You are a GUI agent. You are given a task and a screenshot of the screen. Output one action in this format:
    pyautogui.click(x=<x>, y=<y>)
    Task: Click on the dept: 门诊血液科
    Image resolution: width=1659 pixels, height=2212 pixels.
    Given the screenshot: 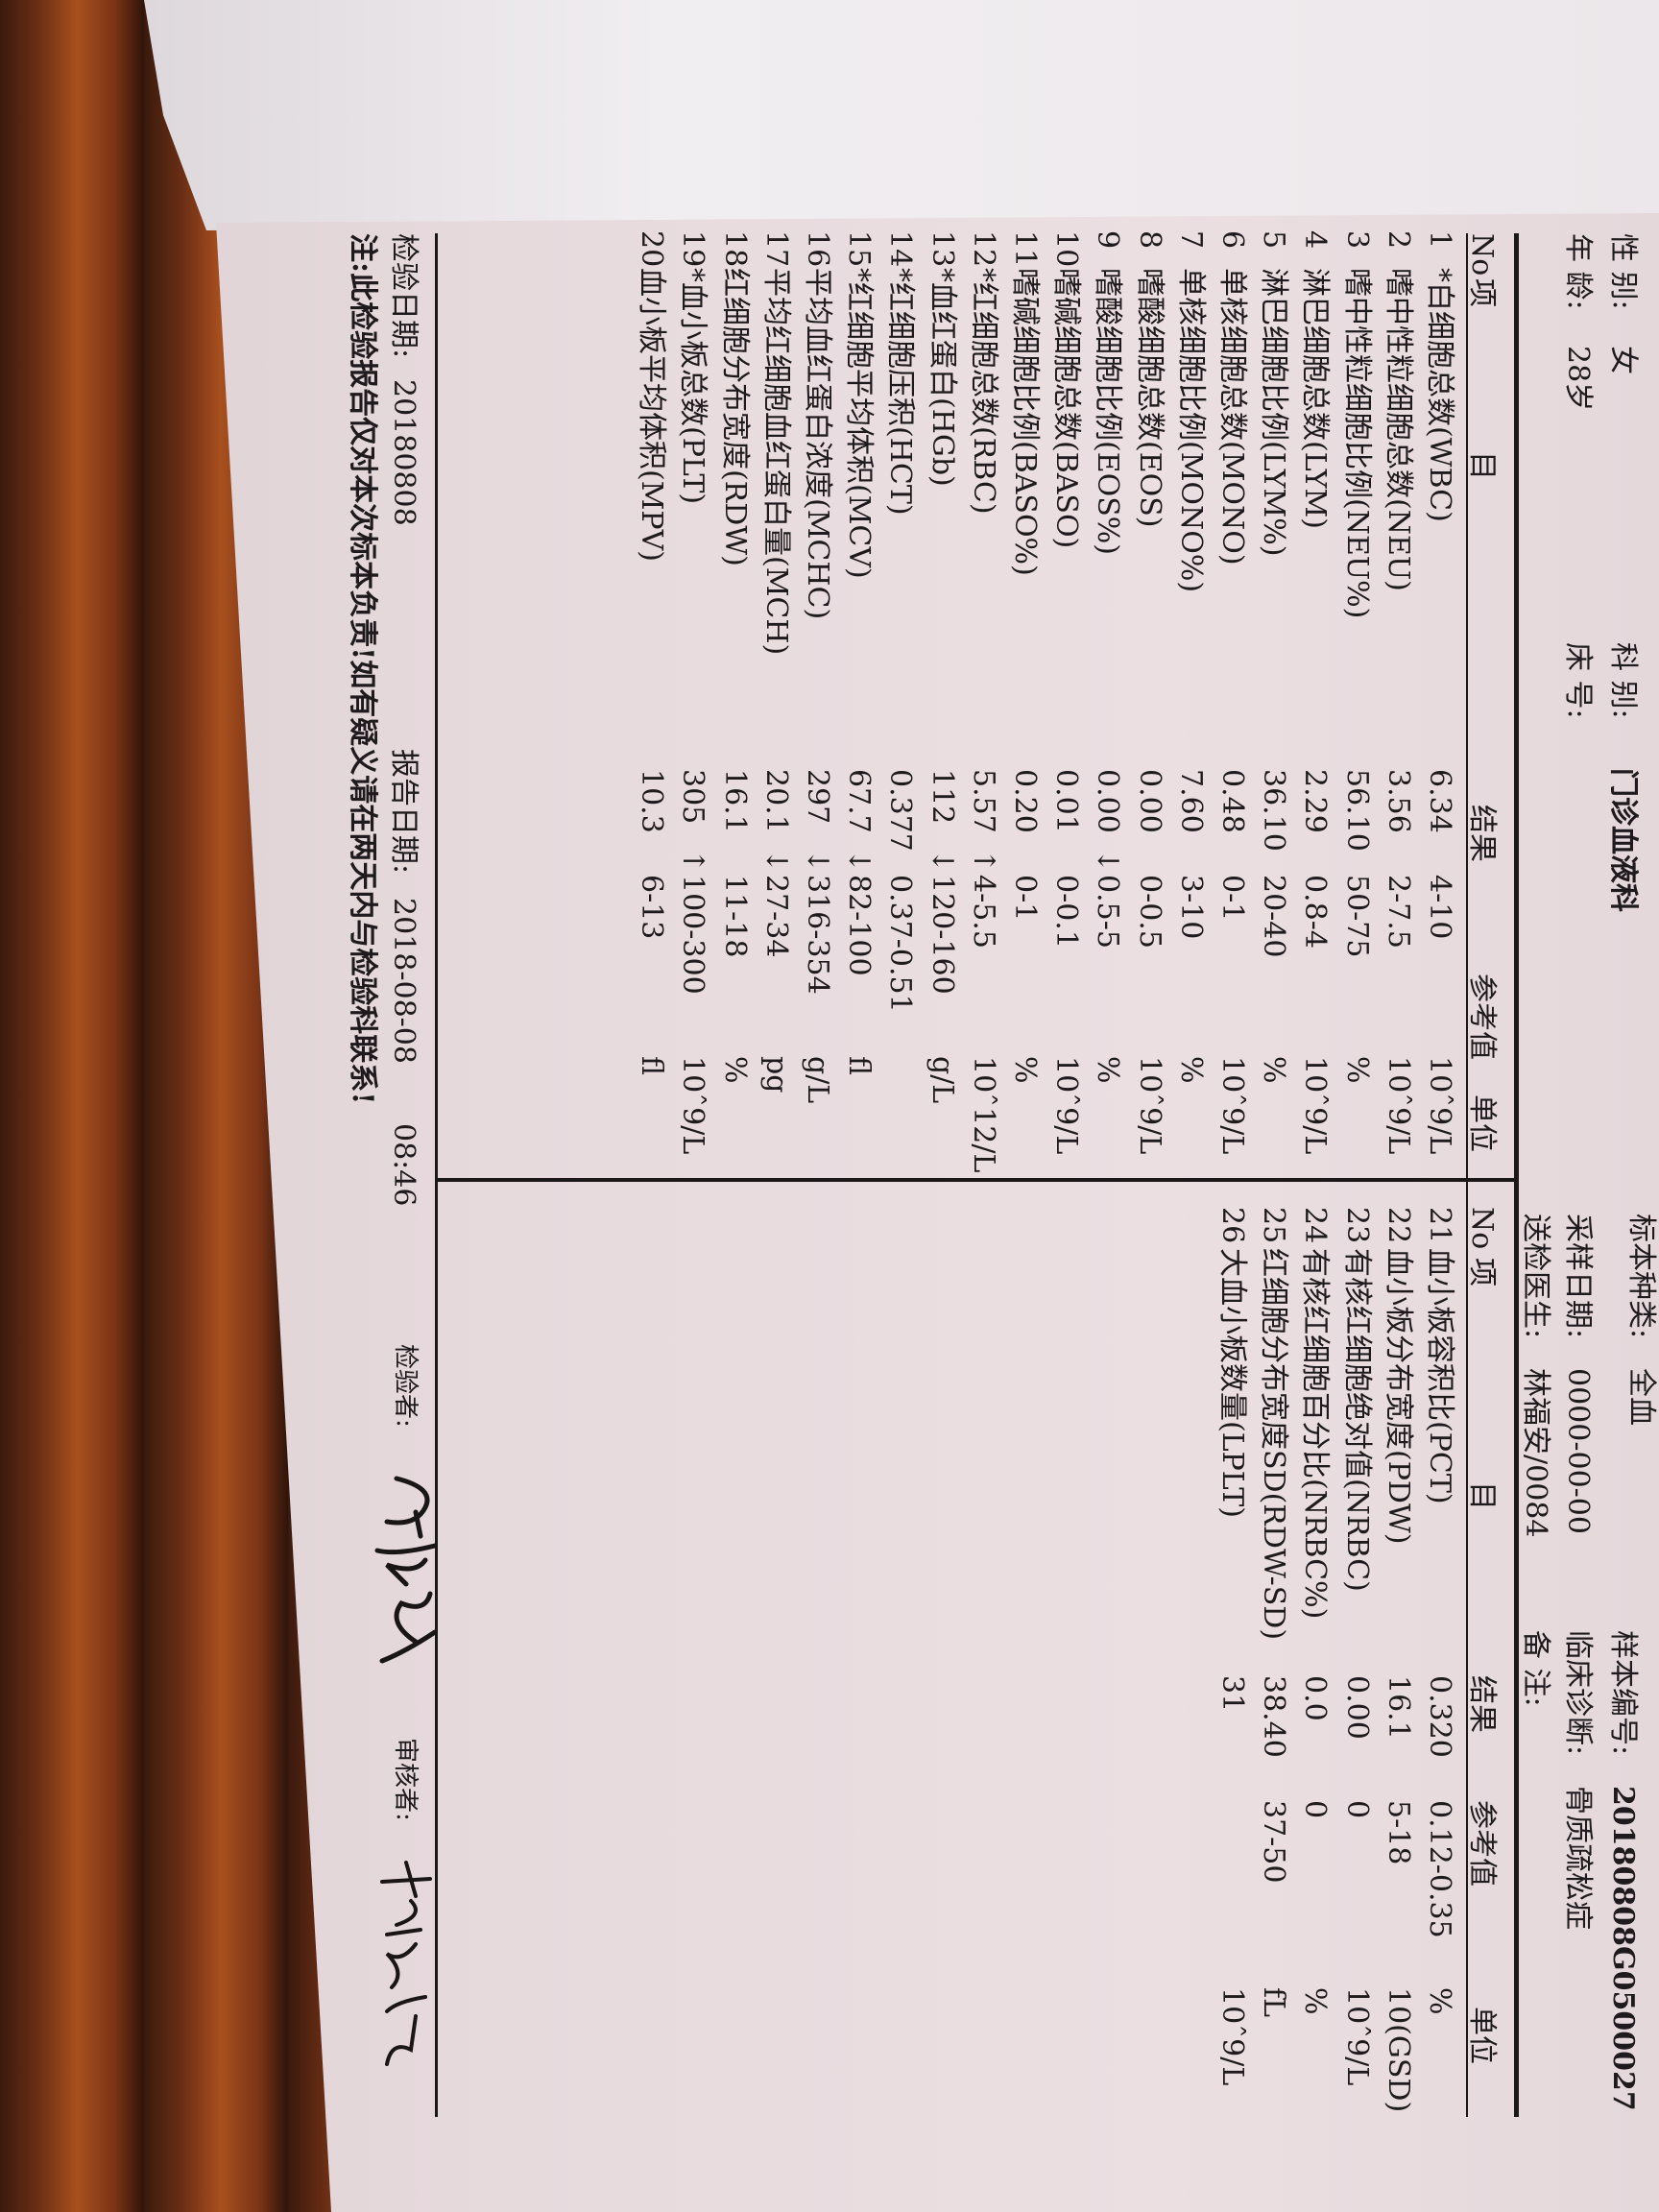 What is the action you would take?
    pyautogui.click(x=1623, y=840)
    